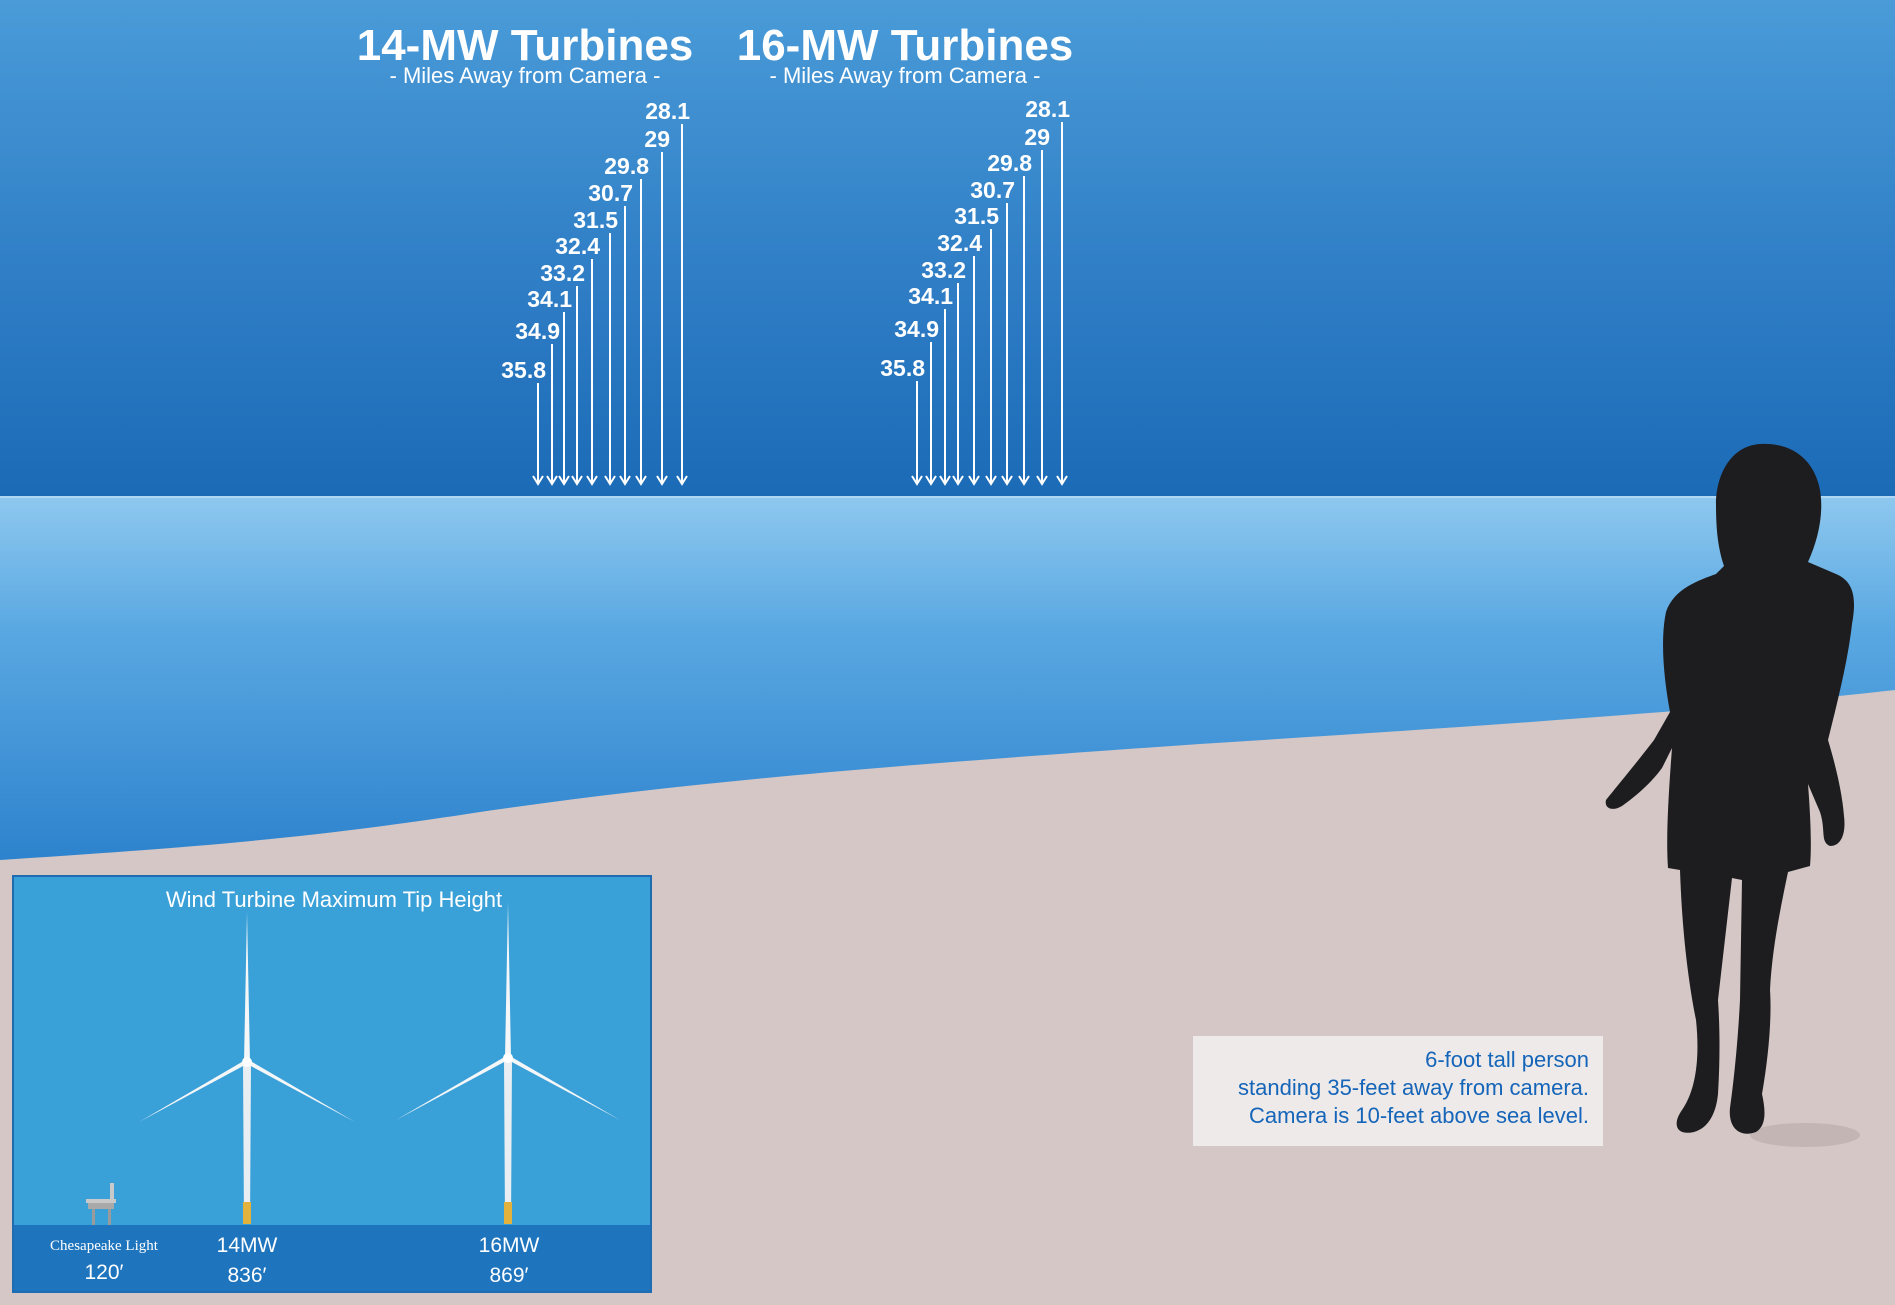  What do you see at coordinates (905, 75) in the screenshot?
I see `group-subtitle-16mw: - Miles Away from Camera -` at bounding box center [905, 75].